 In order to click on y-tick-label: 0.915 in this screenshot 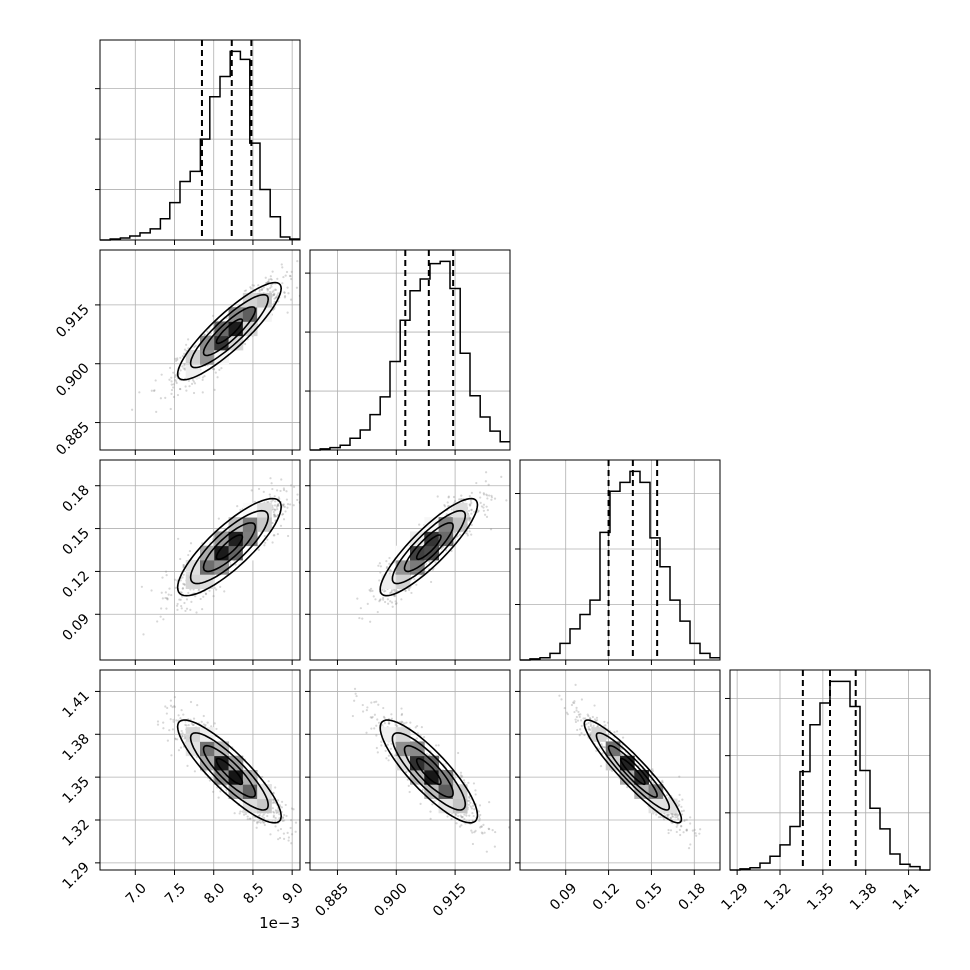, I will do `click(73, 321)`.